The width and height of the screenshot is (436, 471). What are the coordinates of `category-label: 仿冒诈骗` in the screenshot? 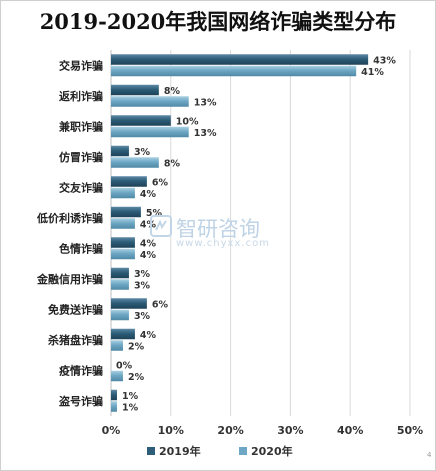 It's located at (81, 157).